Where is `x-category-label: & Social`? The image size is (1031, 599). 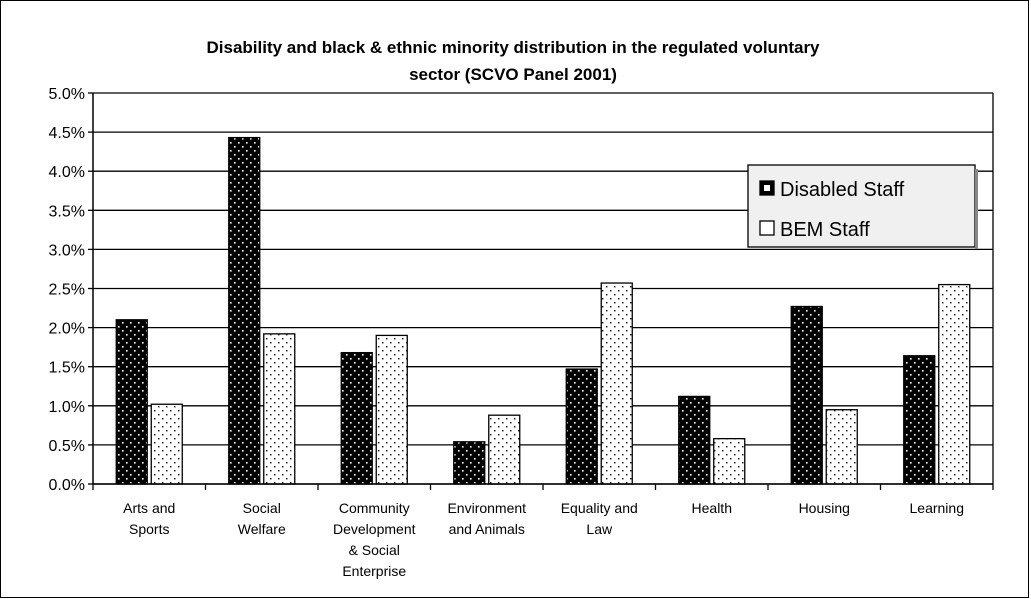
x-category-label: & Social is located at coordinates (374, 550).